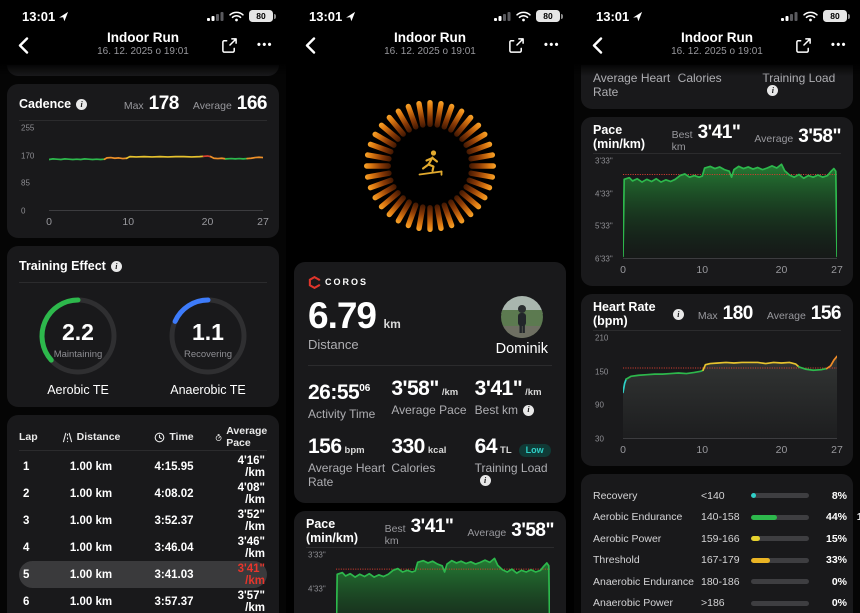  What do you see at coordinates (164, 103) in the screenshot?
I see `cadence-max-value: 178` at bounding box center [164, 103].